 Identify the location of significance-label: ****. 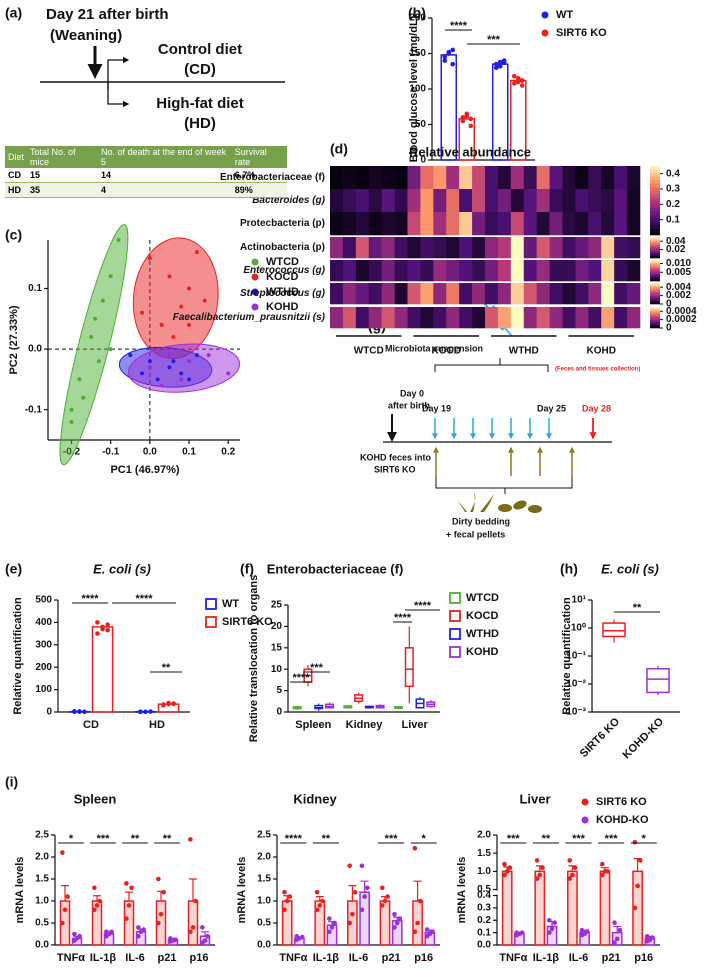
(403, 618).